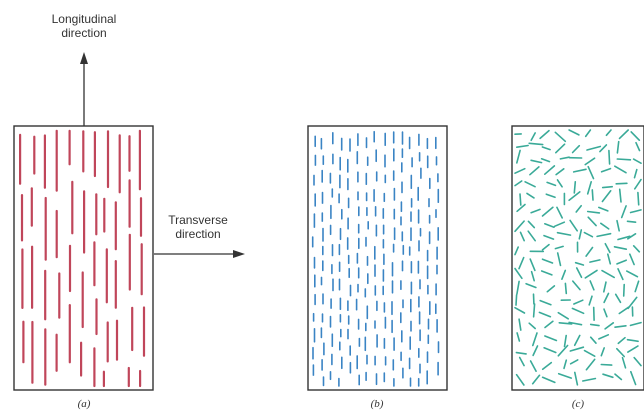 This screenshot has height=418, width=644. I want to click on longitudinal-arrow, so click(84, 89).